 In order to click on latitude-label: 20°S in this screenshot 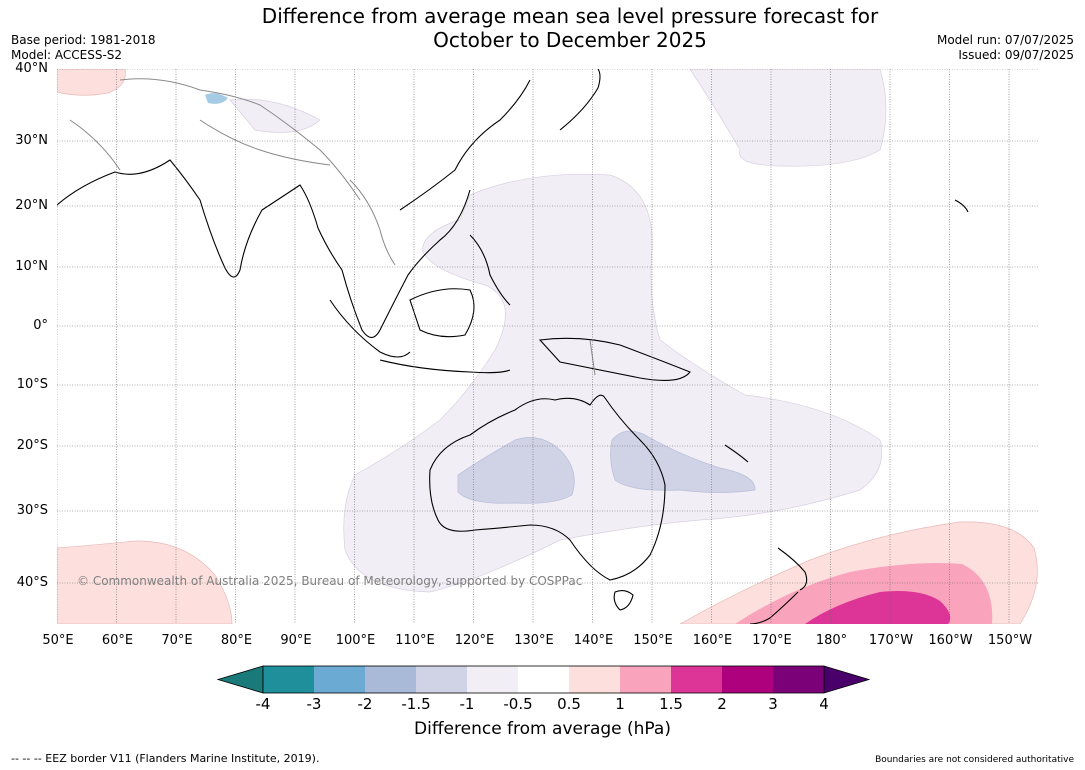, I will do `click(32, 445)`.